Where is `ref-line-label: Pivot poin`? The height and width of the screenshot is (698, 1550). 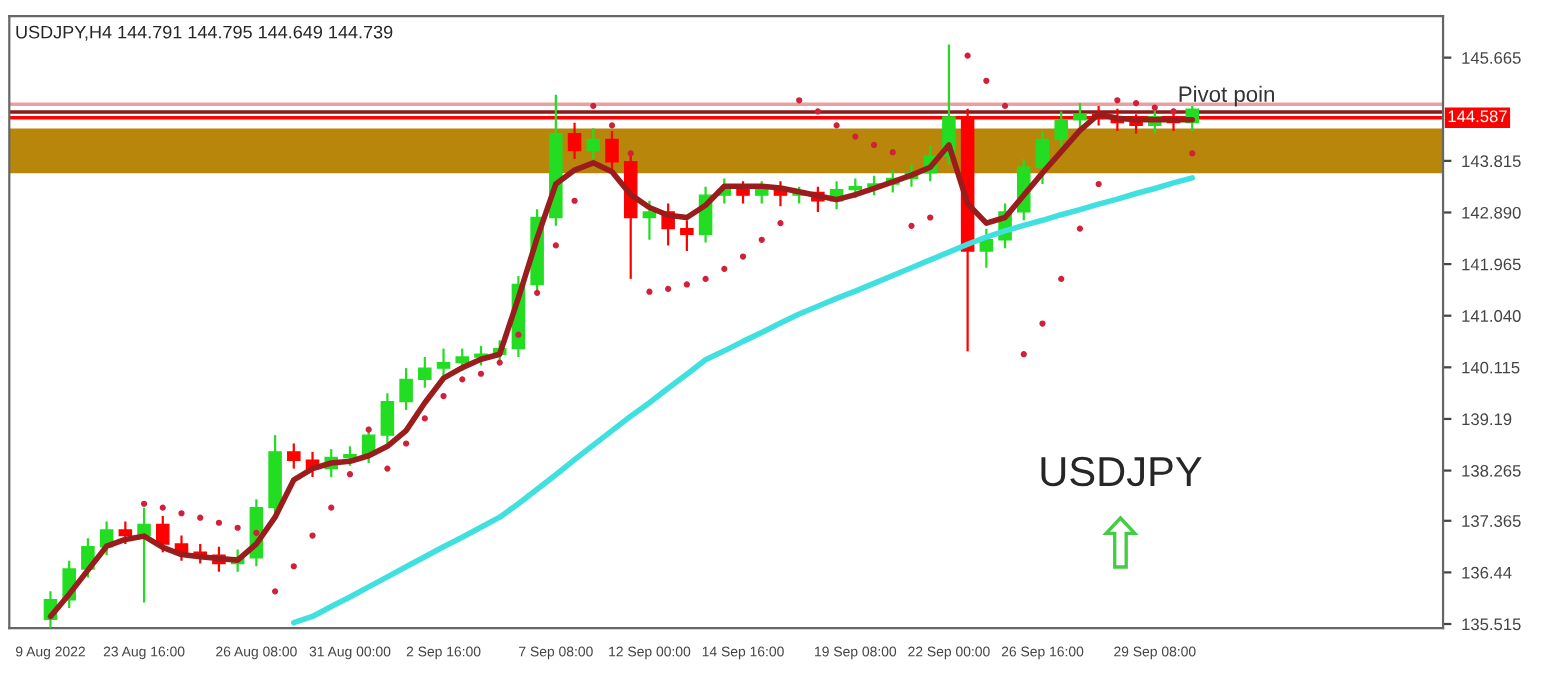 ref-line-label: Pivot poin is located at coordinates (1226, 96).